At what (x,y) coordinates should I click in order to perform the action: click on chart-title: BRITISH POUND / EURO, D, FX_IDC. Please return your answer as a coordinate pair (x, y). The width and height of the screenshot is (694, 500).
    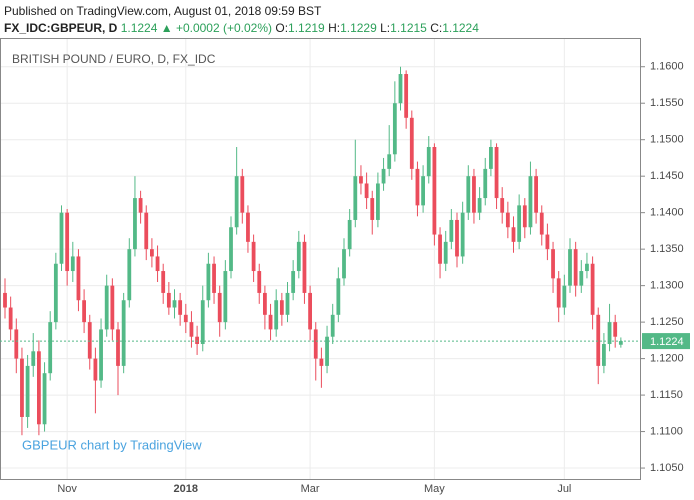
    Looking at the image, I should click on (114, 59).